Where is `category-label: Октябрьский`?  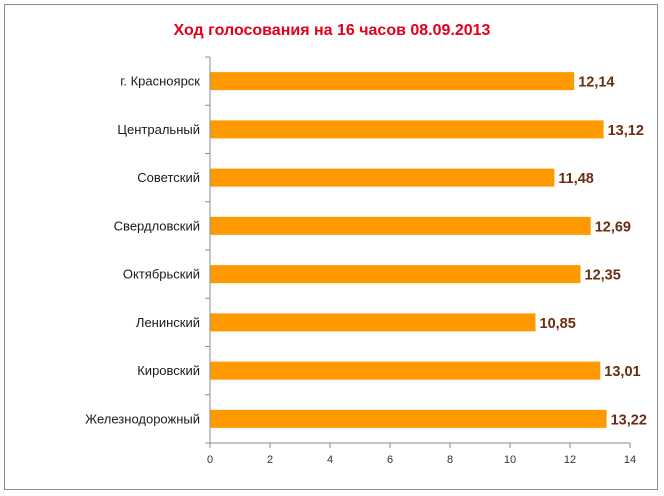
category-label: Октябрьский is located at coordinates (161, 274).